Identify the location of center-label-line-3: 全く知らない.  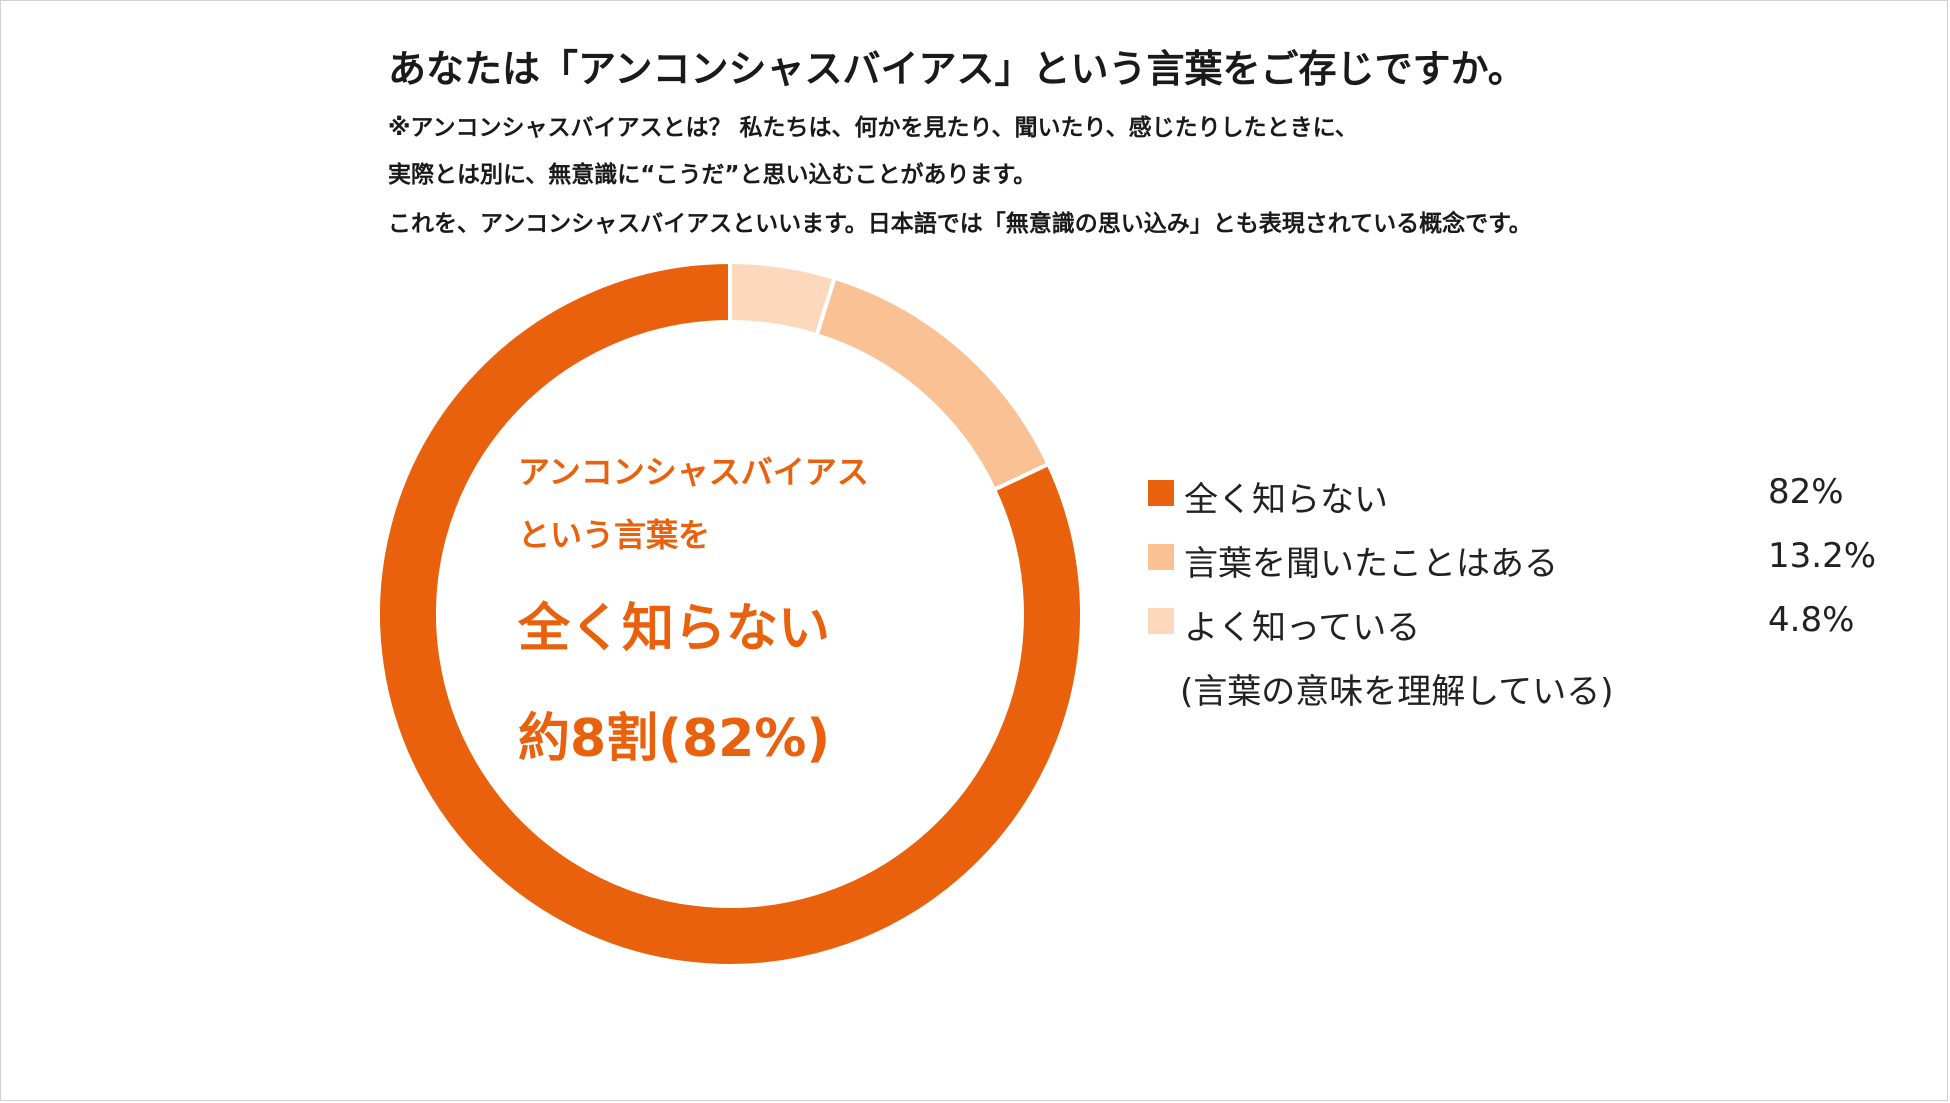
(674, 629).